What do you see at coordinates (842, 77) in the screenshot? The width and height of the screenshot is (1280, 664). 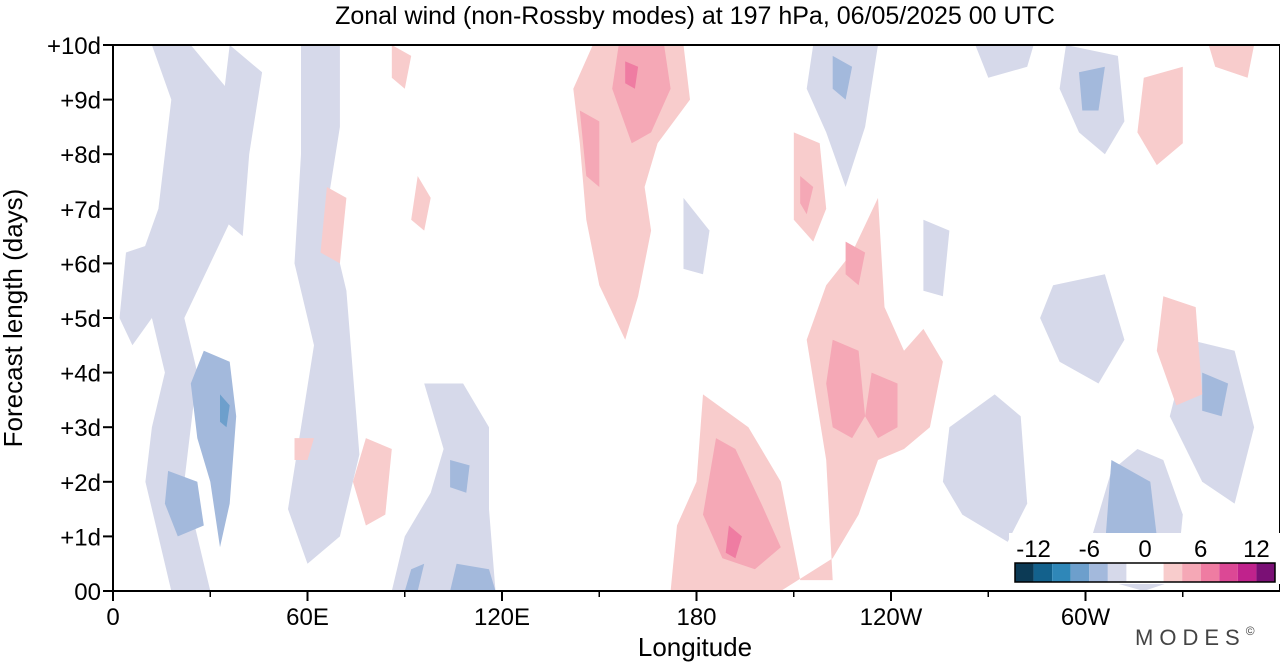 I see `field-neg-core-222-228-top` at bounding box center [842, 77].